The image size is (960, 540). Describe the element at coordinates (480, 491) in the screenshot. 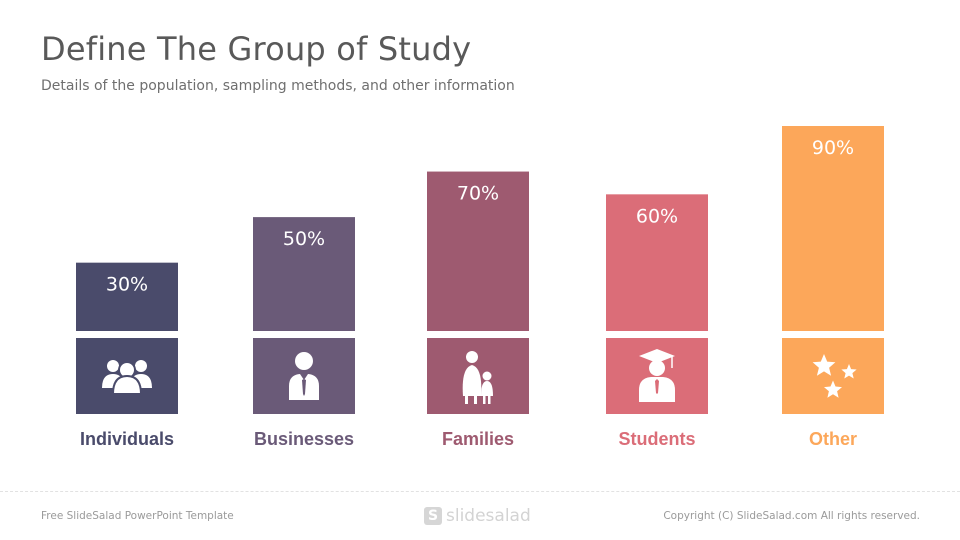

I see `footer-divider` at that location.